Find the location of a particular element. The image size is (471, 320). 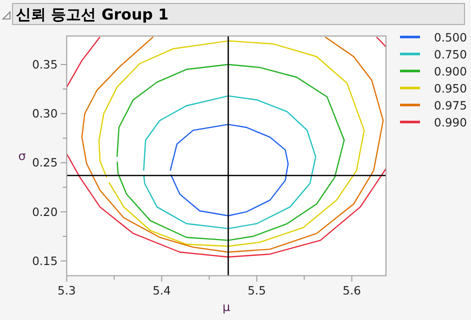

x-tick-label: 5.5 is located at coordinates (257, 291).